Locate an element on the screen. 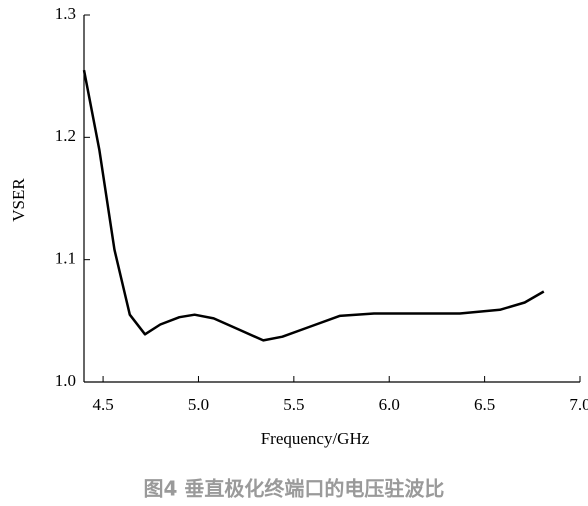 This screenshot has width=588, height=506. y-tick-label: 1.3 is located at coordinates (65, 13).